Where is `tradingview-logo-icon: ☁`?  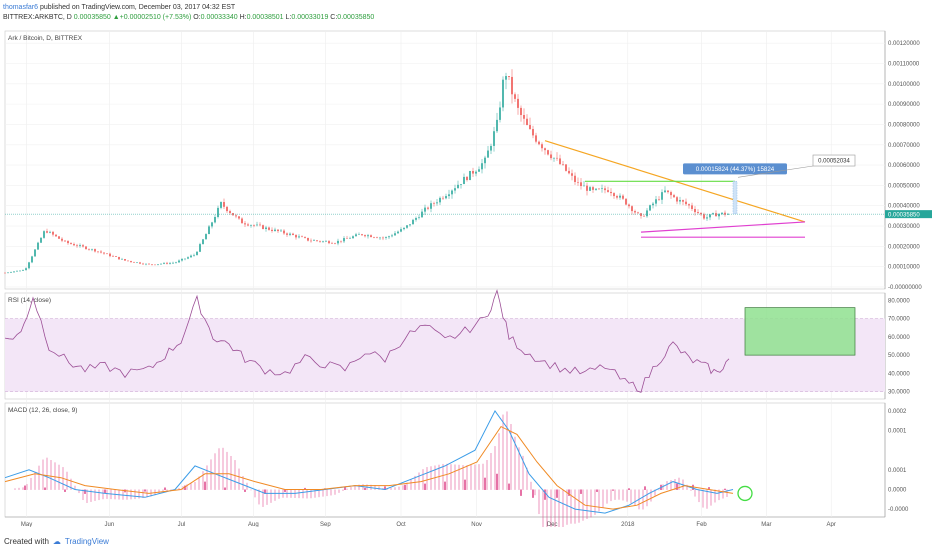
tradingview-logo-icon: ☁ is located at coordinates (56, 541).